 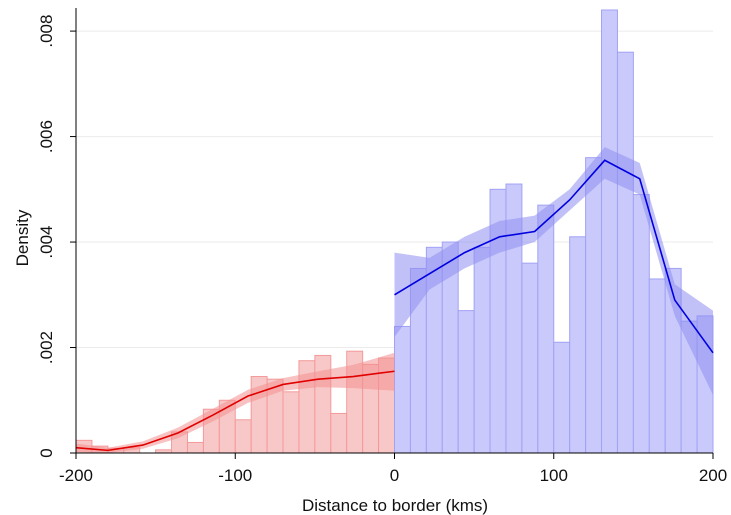 What do you see at coordinates (46, 347) in the screenshot?
I see `y-tick-label-1: .002` at bounding box center [46, 347].